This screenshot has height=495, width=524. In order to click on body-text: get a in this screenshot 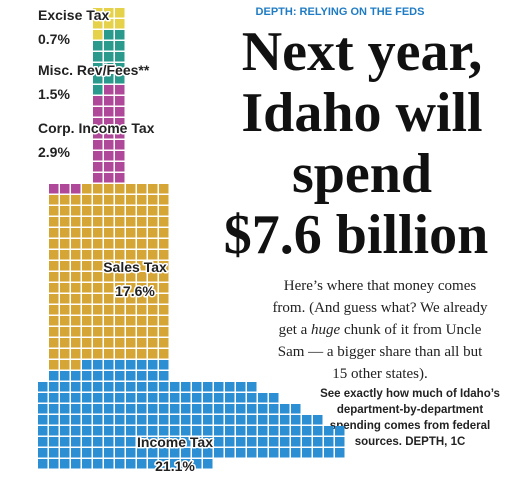, I will do `click(295, 330)`.